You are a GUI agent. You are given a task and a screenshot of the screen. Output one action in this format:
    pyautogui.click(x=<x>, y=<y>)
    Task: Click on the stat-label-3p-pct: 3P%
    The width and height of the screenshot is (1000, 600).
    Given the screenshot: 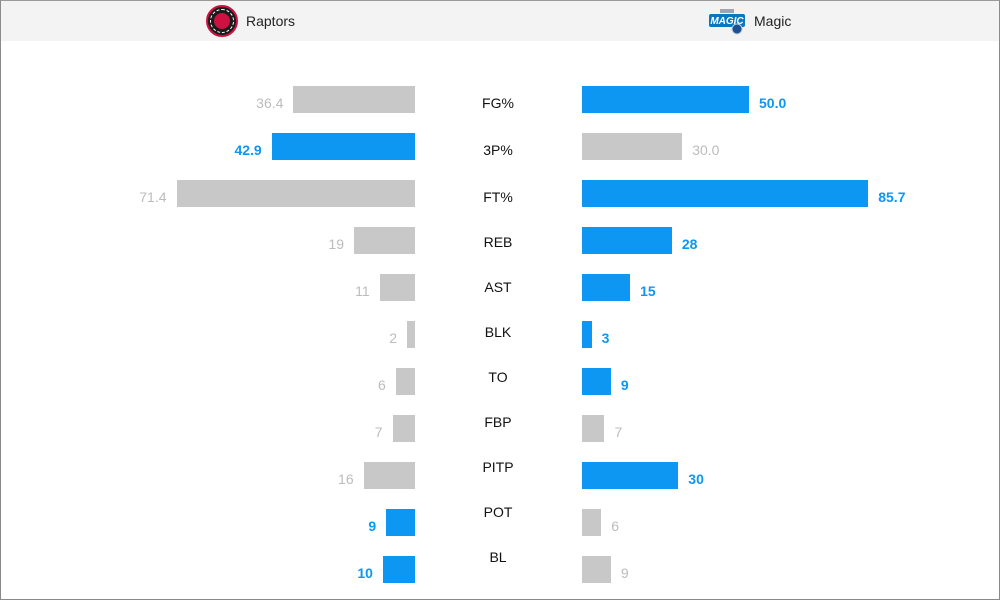 What is the action you would take?
    pyautogui.click(x=498, y=150)
    